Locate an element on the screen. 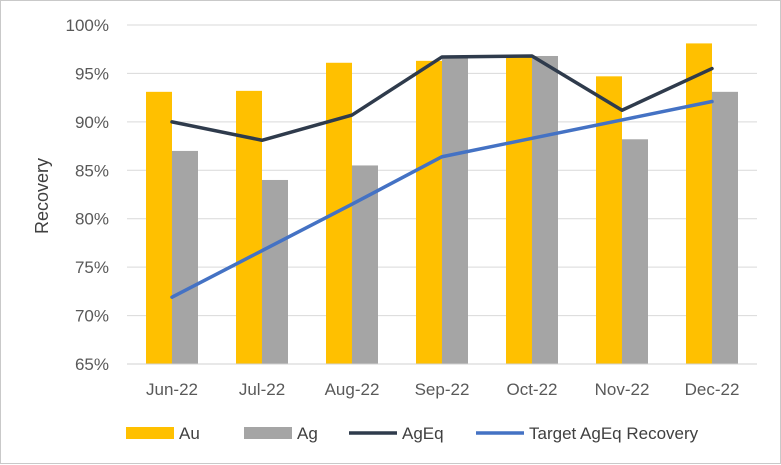  y-axis-title: Recovery is located at coordinates (42, 196).